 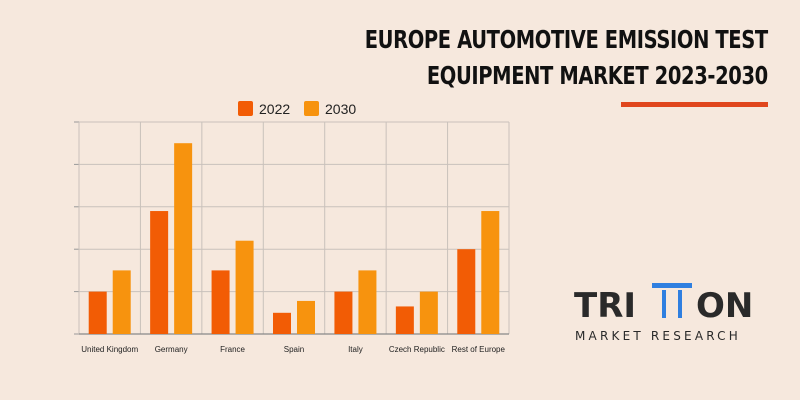 I want to click on x-tick-label: Rest of Europe, so click(x=479, y=349).